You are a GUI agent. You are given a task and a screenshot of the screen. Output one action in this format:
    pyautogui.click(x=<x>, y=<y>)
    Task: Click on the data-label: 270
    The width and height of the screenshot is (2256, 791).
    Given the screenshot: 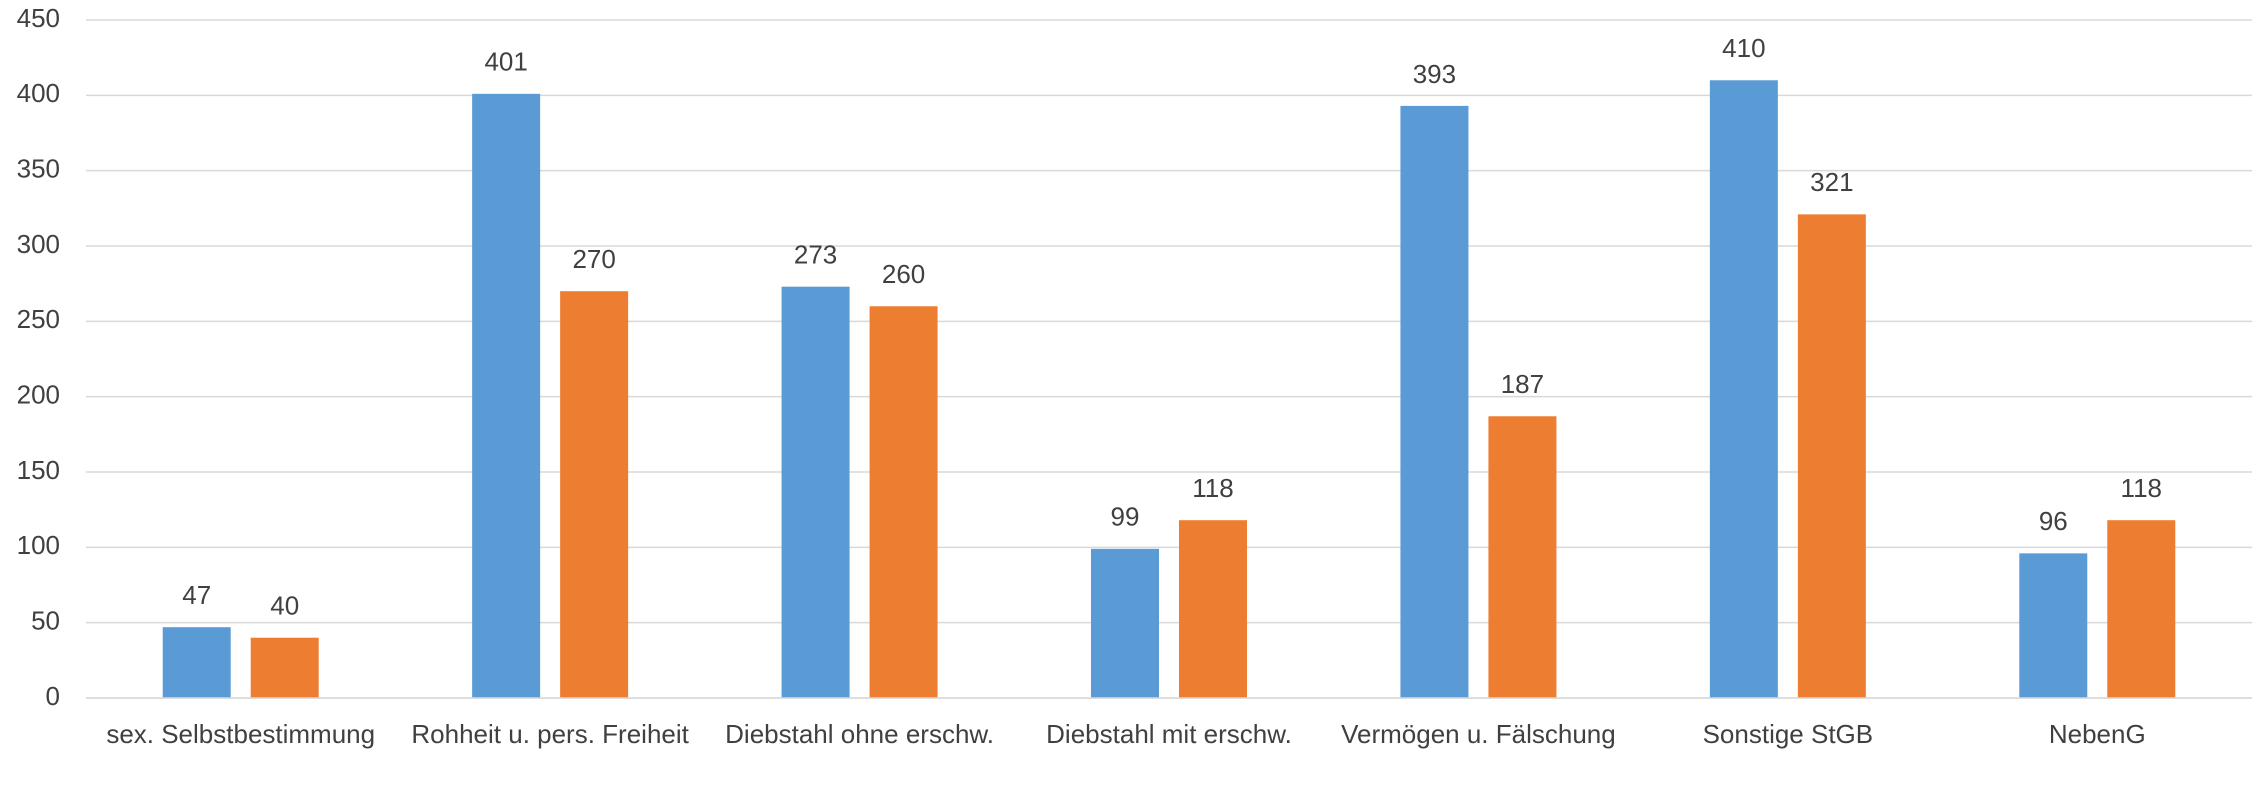 What is the action you would take?
    pyautogui.click(x=593, y=259)
    